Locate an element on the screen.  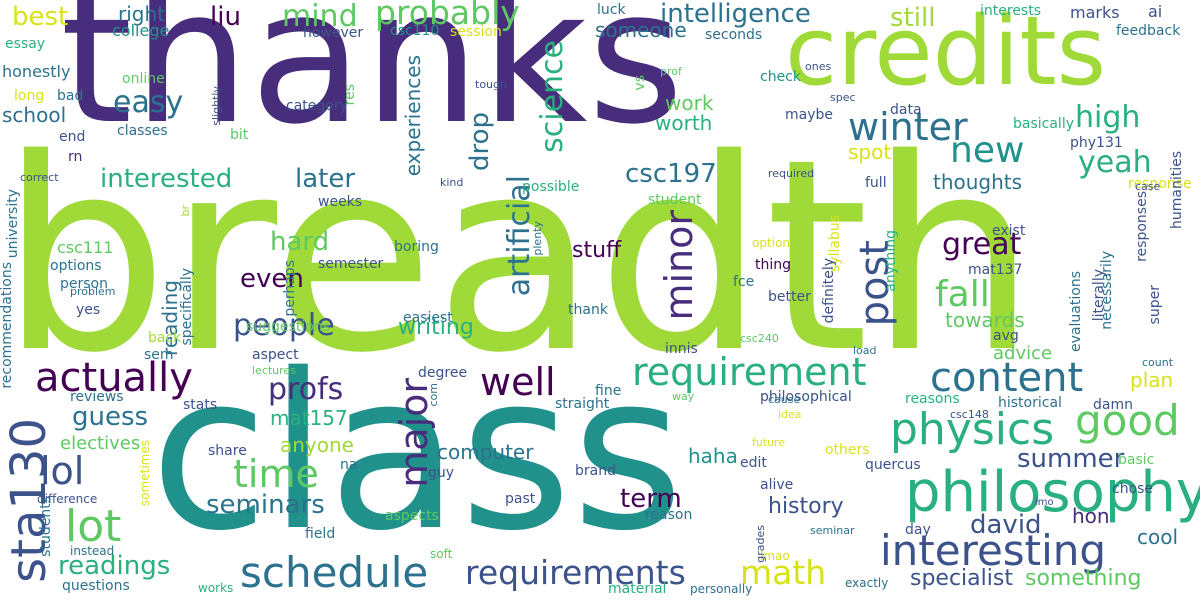
word-future: future is located at coordinates (769, 442).